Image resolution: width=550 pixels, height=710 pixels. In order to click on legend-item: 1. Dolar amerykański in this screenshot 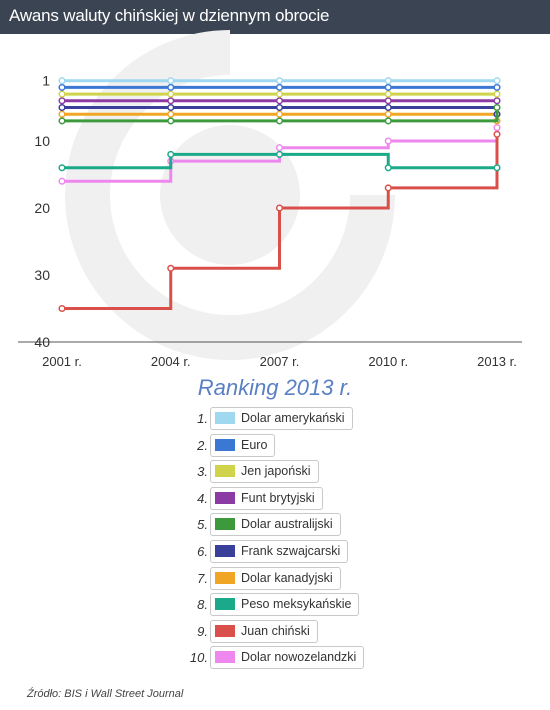, I will do `click(280, 418)`.